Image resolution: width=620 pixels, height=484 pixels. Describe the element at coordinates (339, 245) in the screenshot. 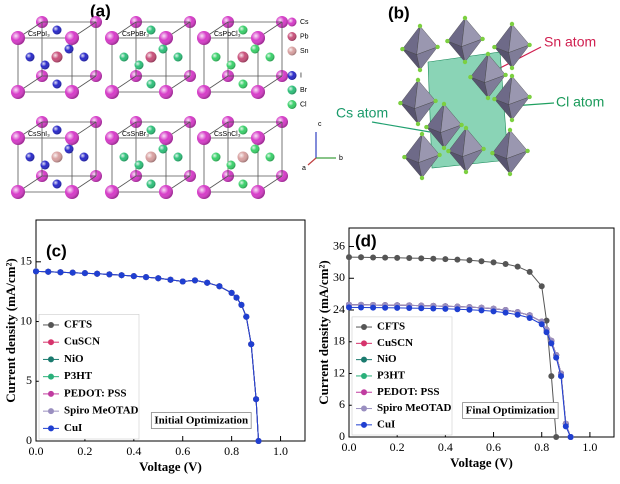

I see `y-tick-label: 36` at that location.